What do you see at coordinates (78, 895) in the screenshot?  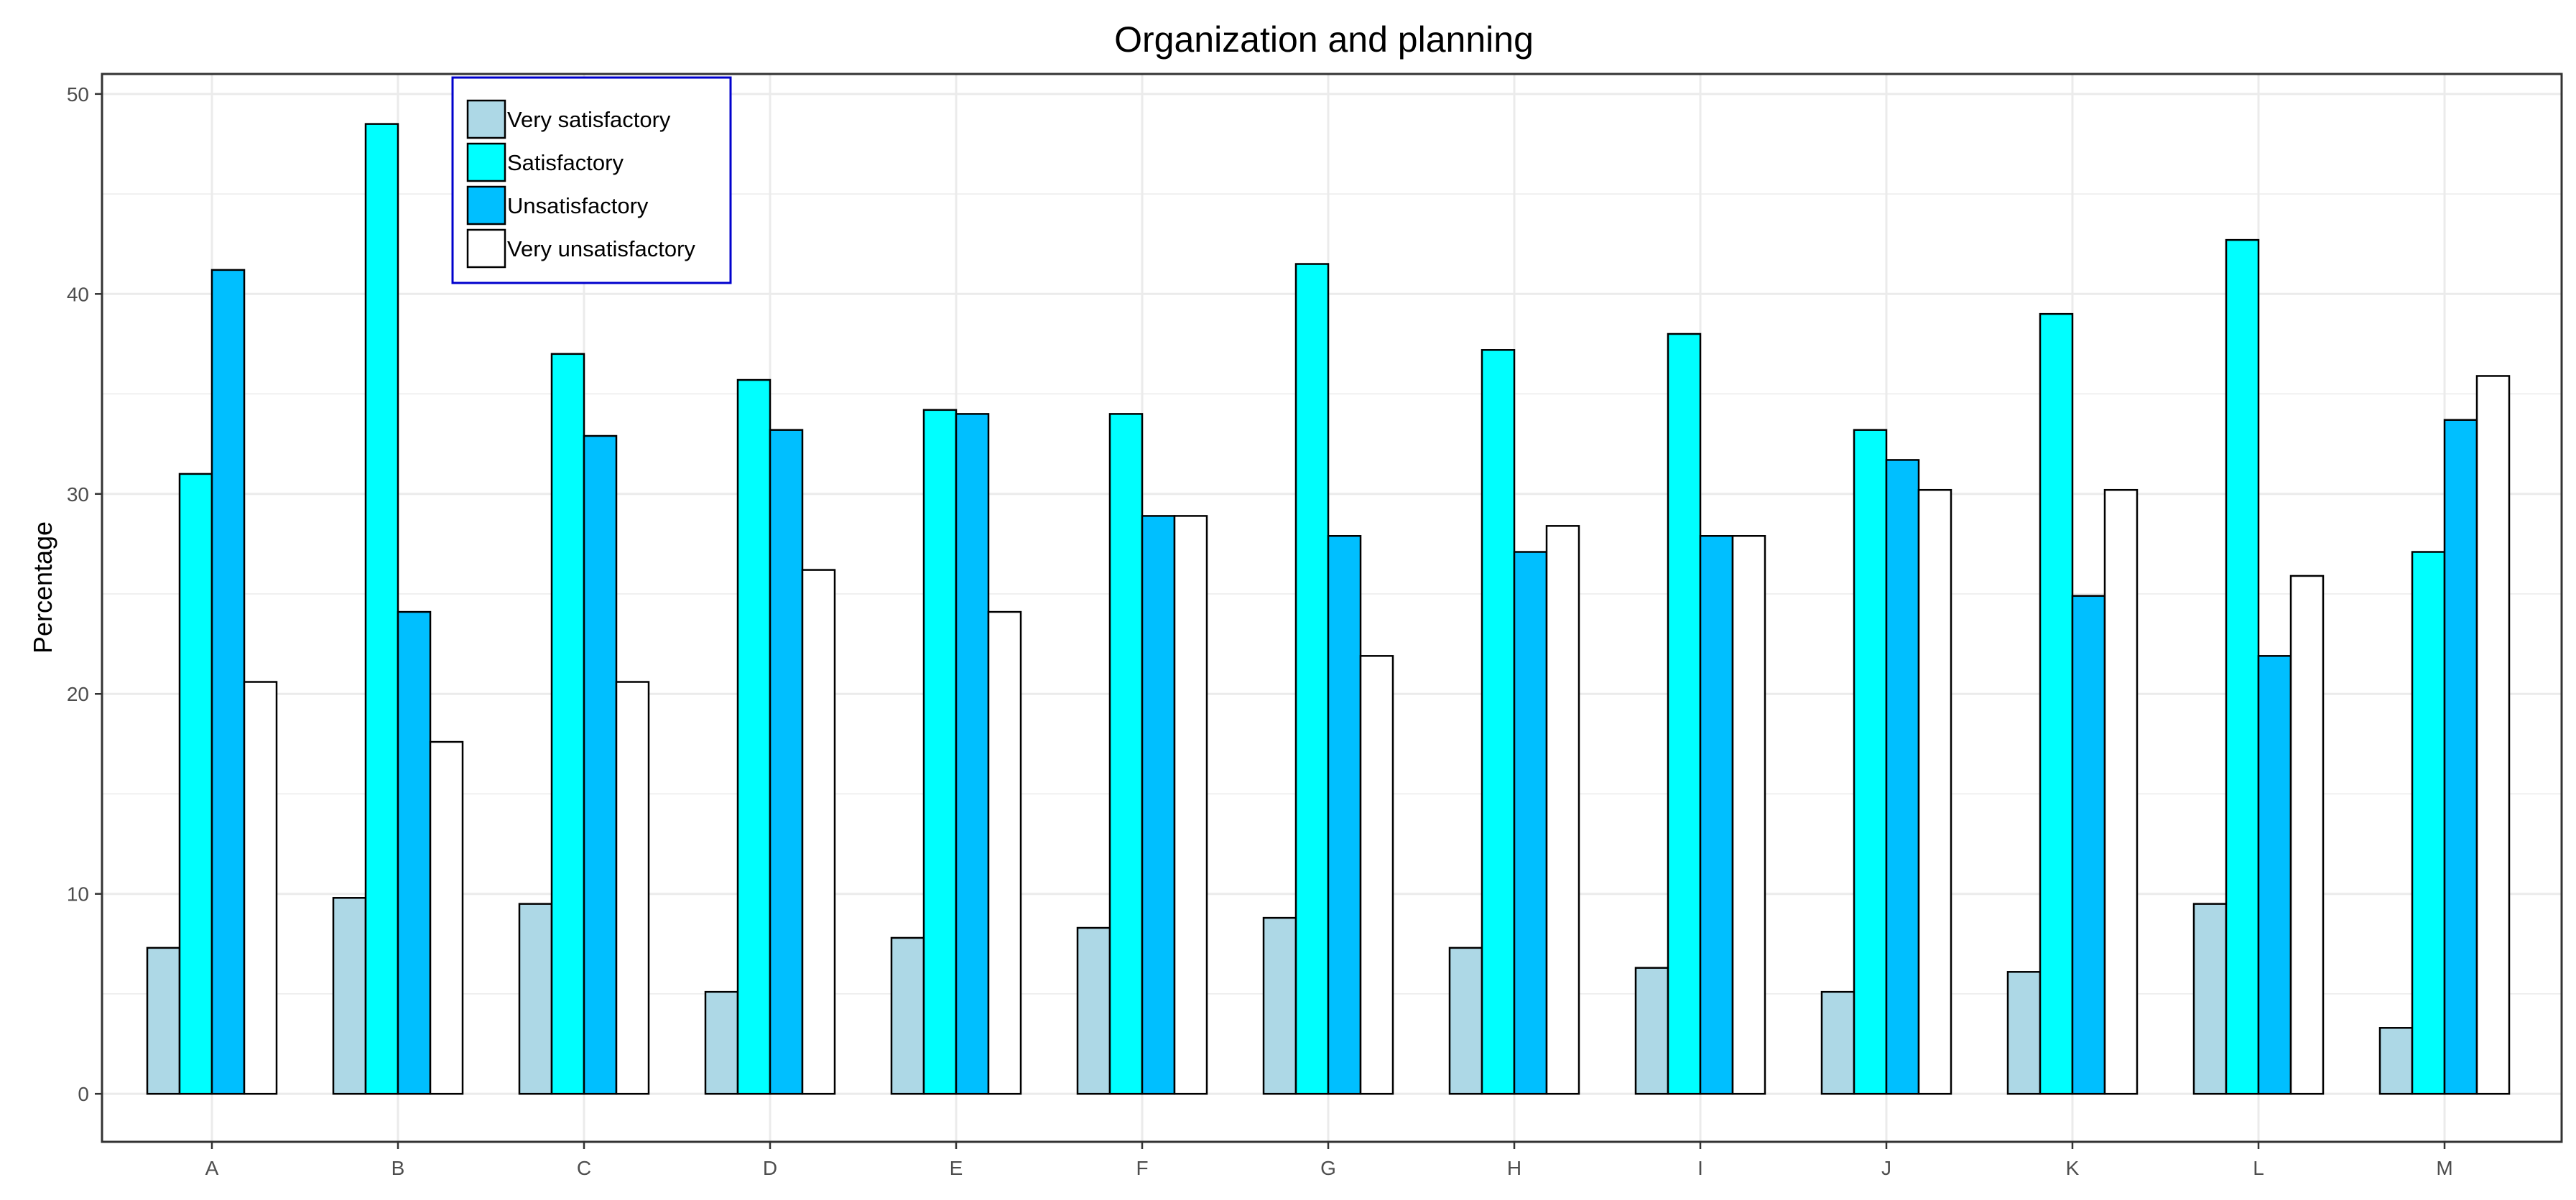 I see `y-tick-label: 10` at bounding box center [78, 895].